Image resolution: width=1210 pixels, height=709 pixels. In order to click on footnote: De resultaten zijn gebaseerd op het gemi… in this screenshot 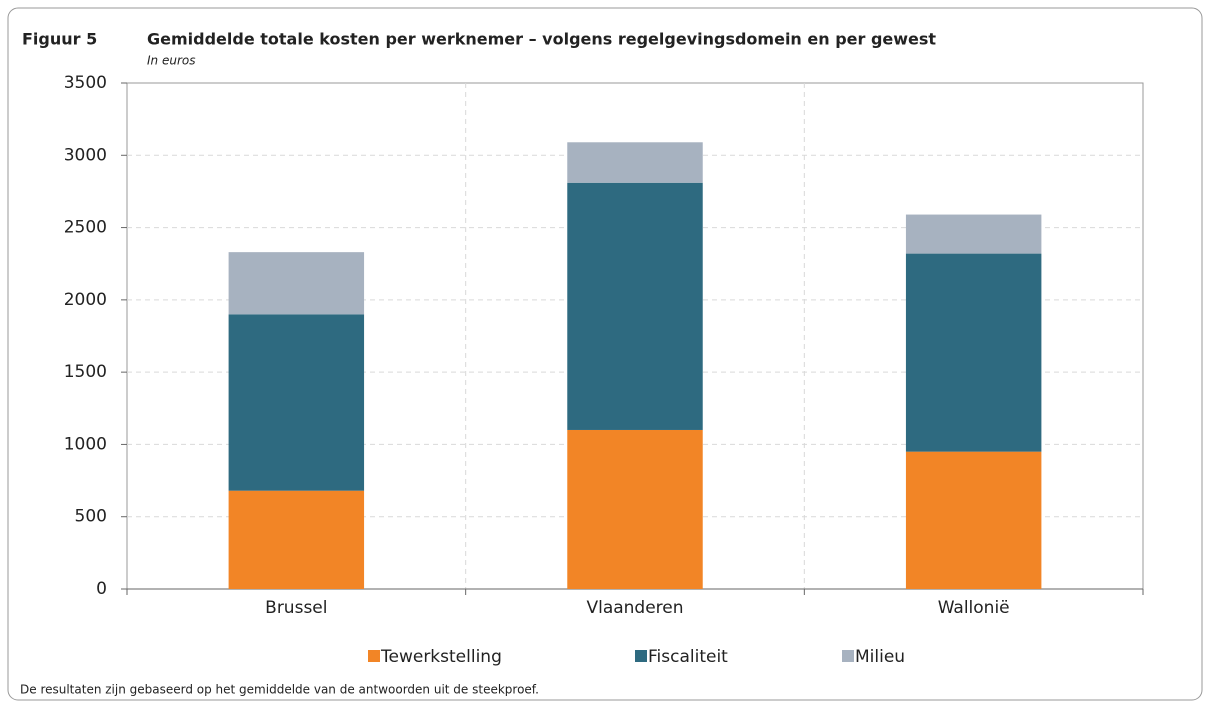, I will do `click(279, 690)`.